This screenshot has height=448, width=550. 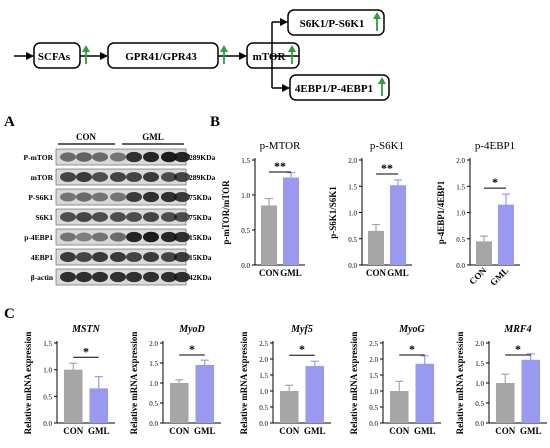 What do you see at coordinates (38, 237) in the screenshot?
I see `blot-protein-label: p-4EBP1` at bounding box center [38, 237].